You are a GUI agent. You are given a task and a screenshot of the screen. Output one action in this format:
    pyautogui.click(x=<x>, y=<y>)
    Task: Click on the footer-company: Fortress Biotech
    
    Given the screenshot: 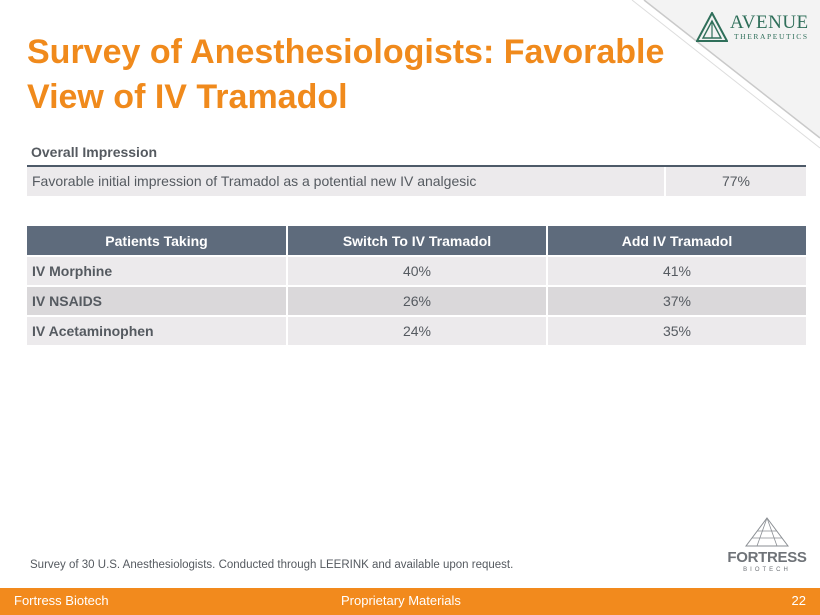 What is the action you would take?
    pyautogui.click(x=61, y=600)
    